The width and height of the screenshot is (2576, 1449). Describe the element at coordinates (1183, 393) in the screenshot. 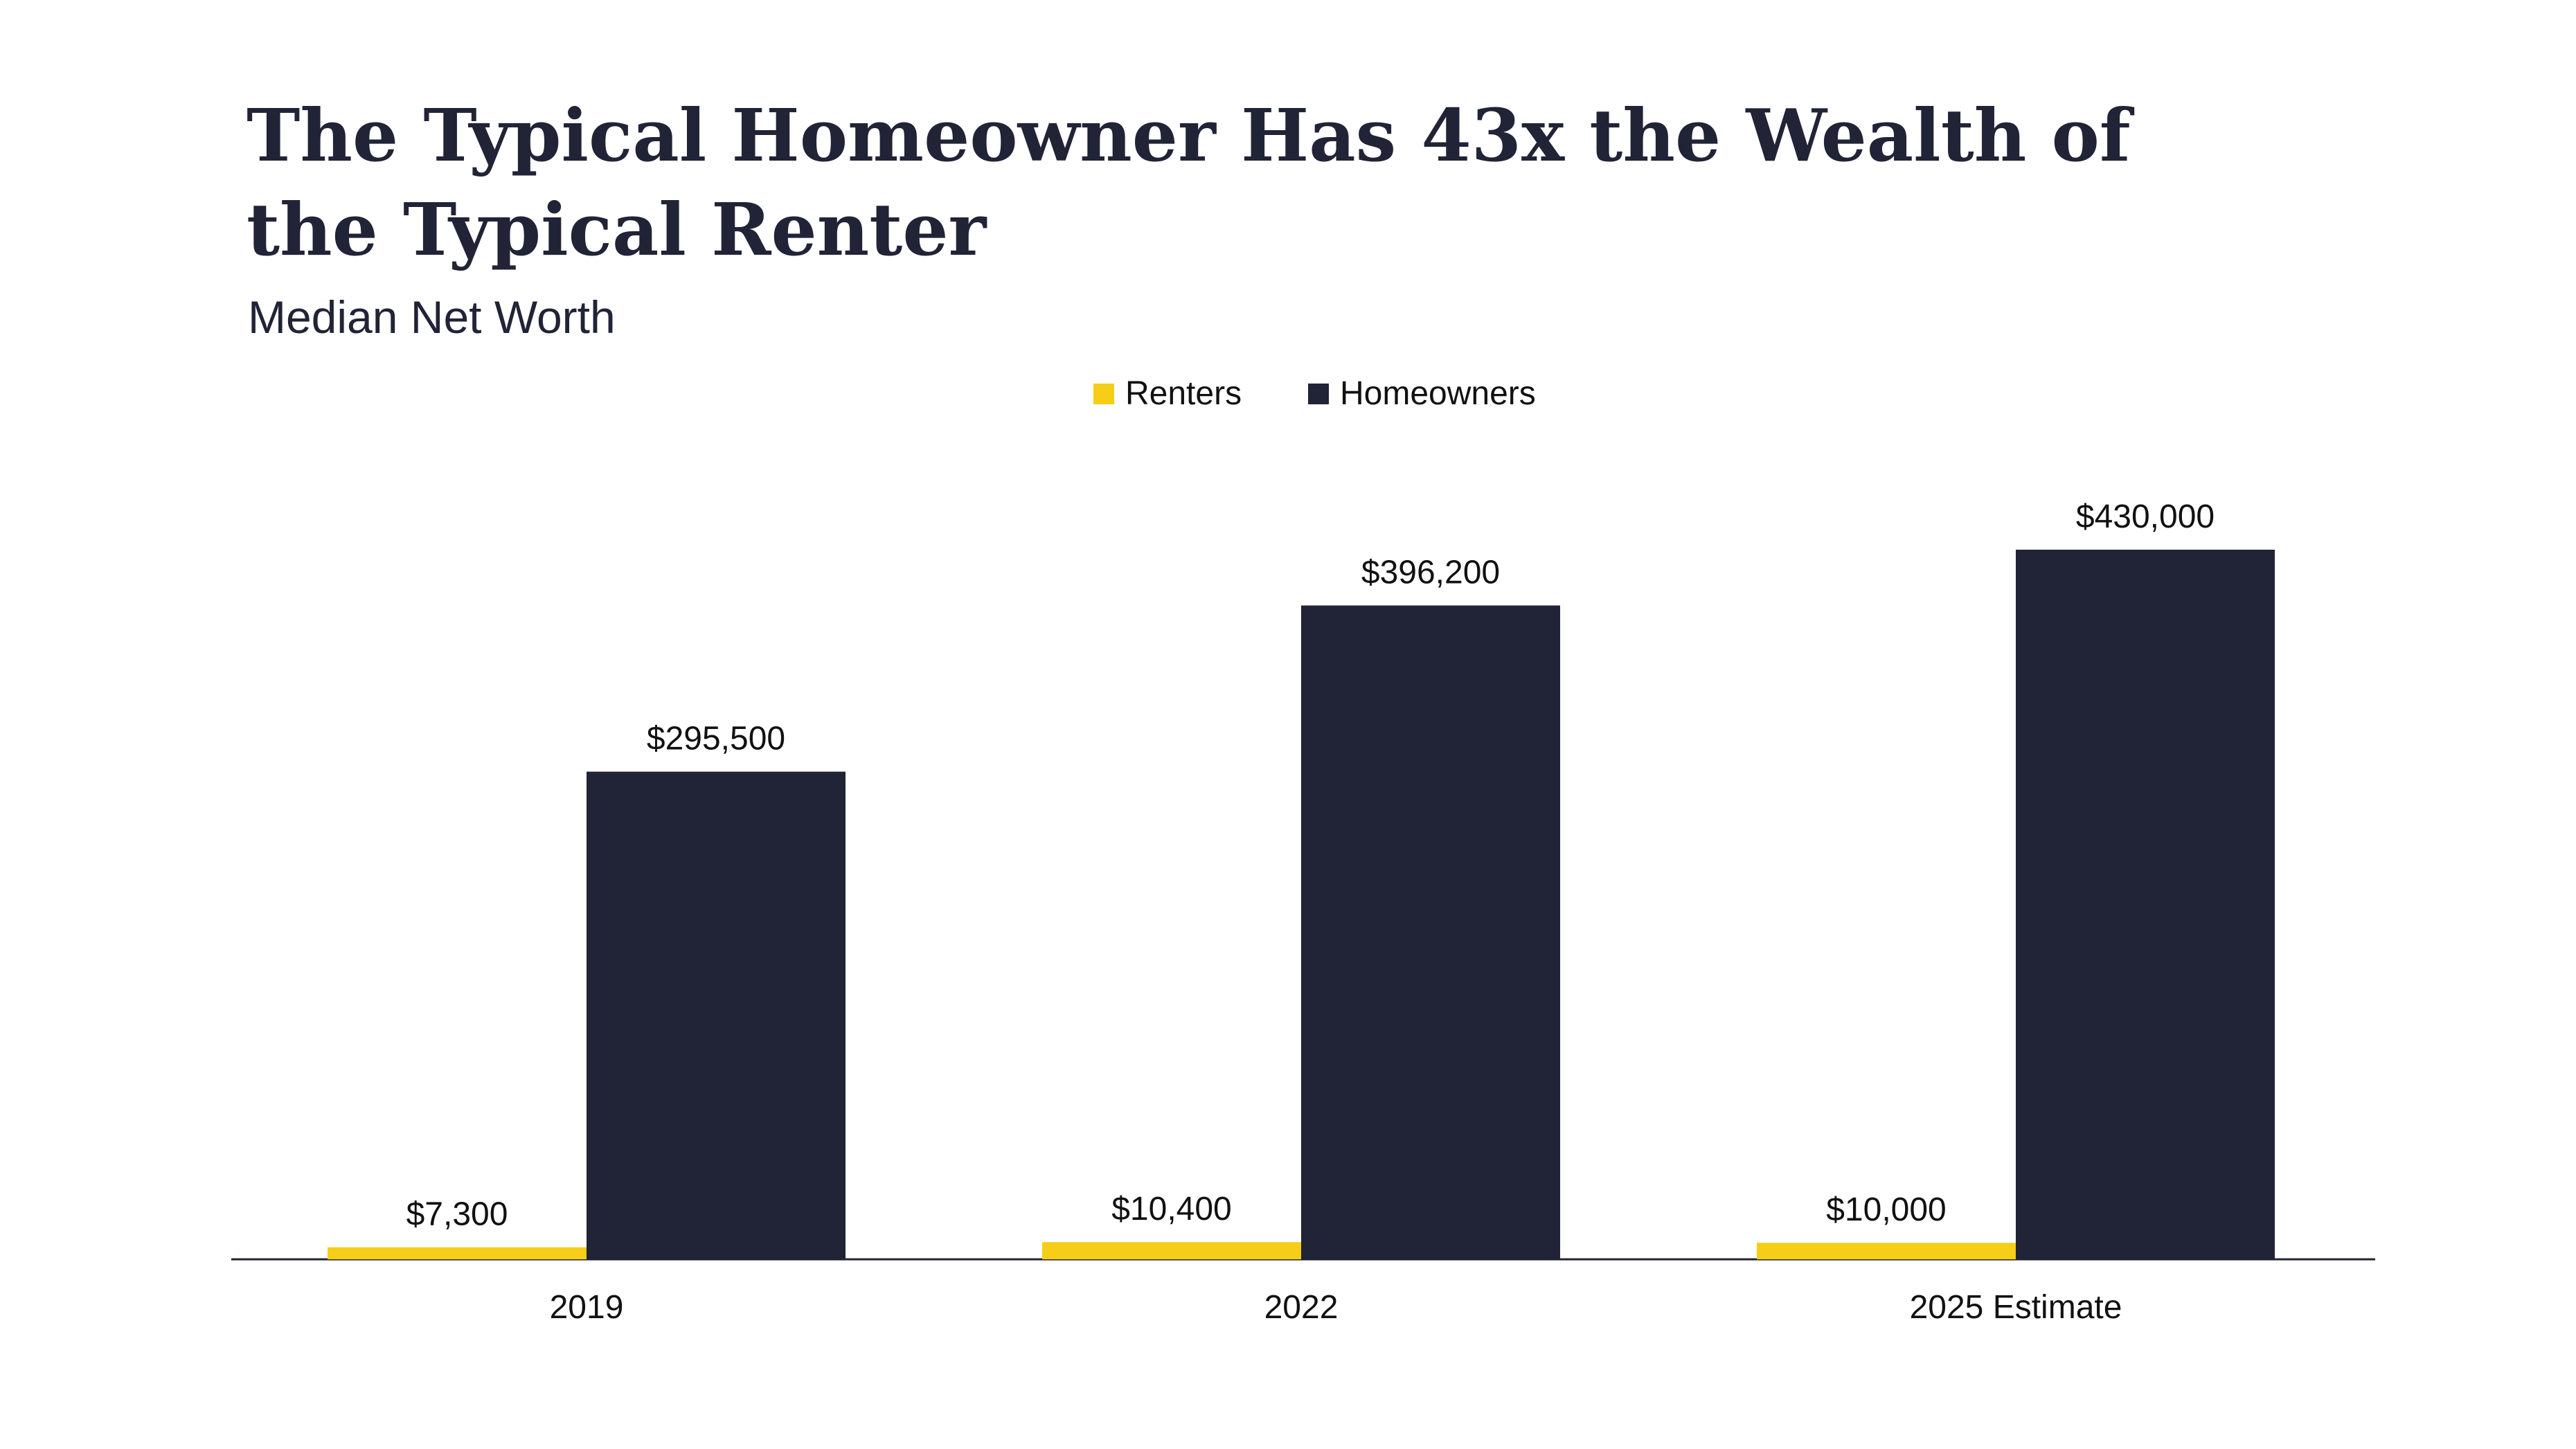

I see `legend-label: Renters` at that location.